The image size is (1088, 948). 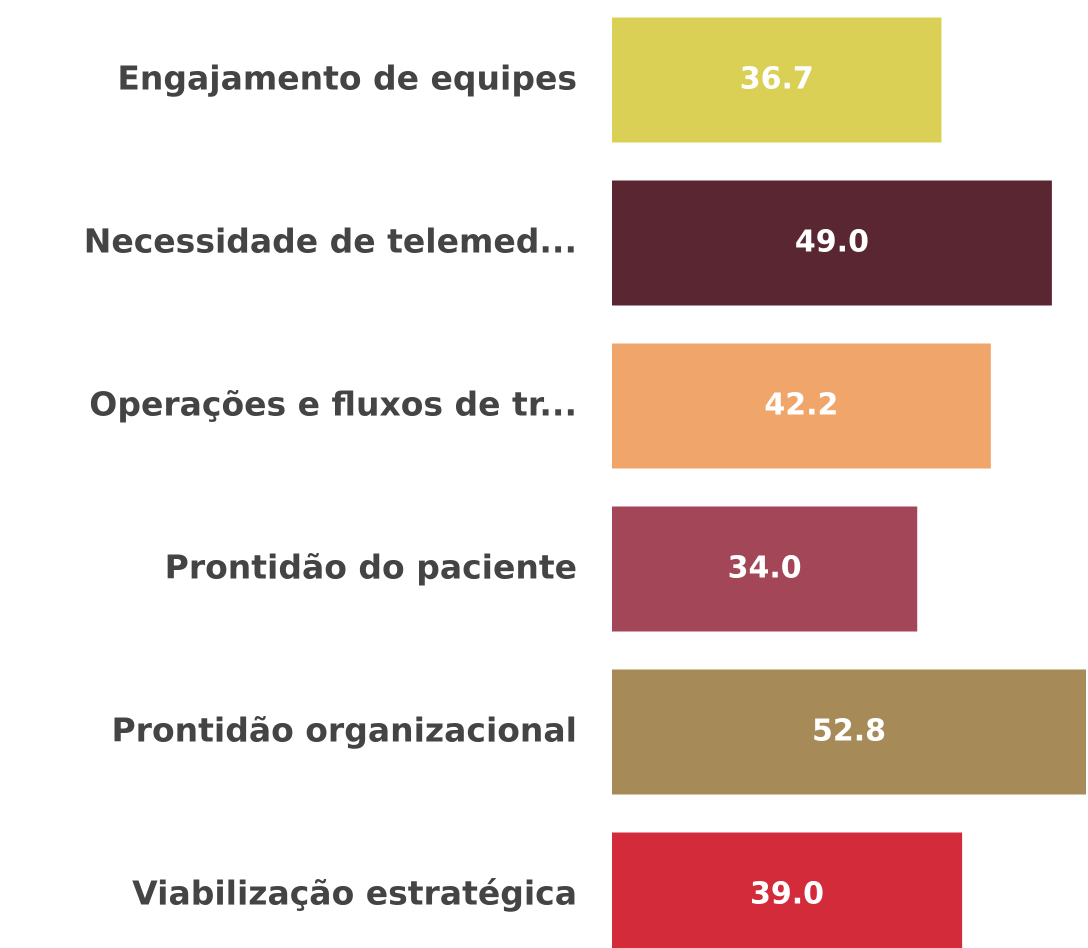 What do you see at coordinates (354, 893) in the screenshot?
I see `category-label: Viabilização estratégica` at bounding box center [354, 893].